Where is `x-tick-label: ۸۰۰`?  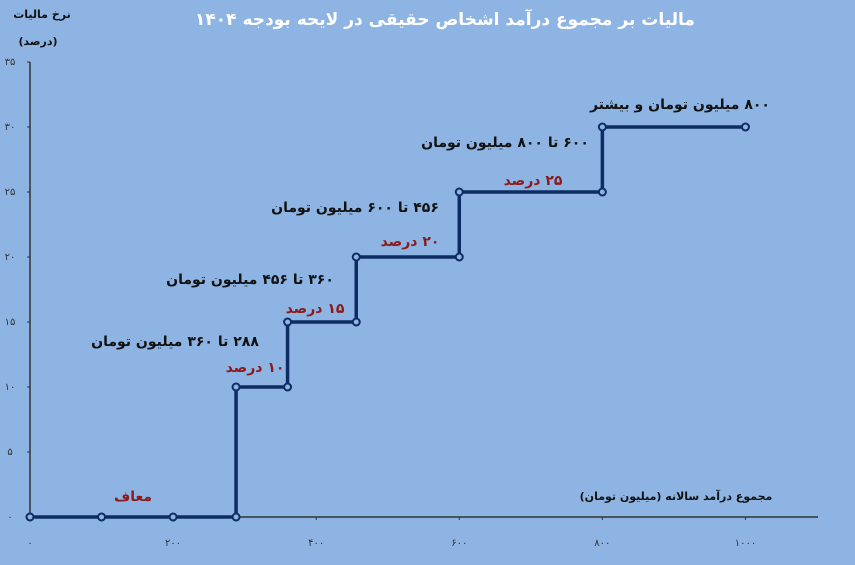
x-tick-label: ۸۰۰ is located at coordinates (602, 543).